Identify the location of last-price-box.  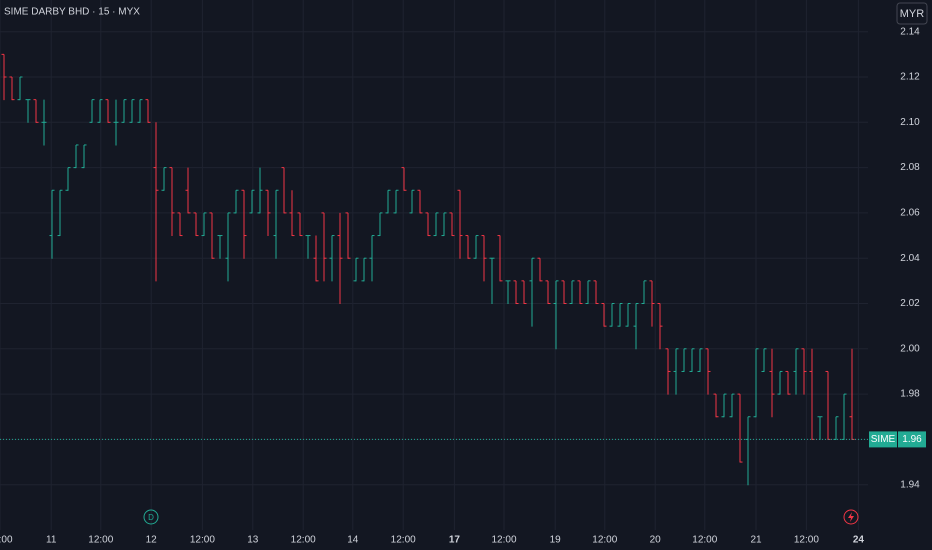
(912, 439).